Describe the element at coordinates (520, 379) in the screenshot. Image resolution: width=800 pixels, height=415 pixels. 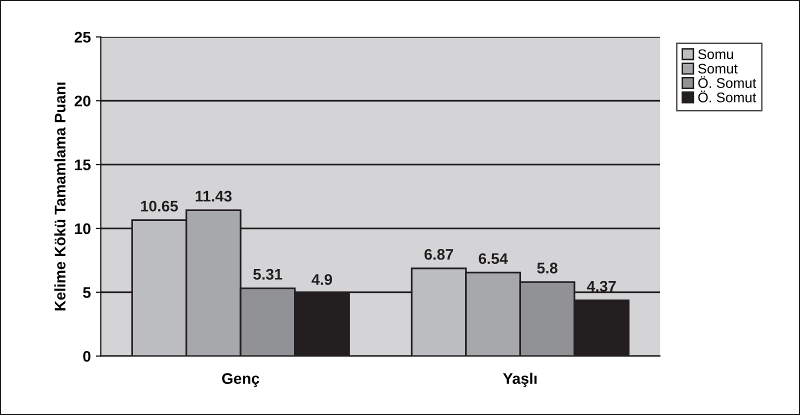
I see `x-tick-label: Yaşlı` at that location.